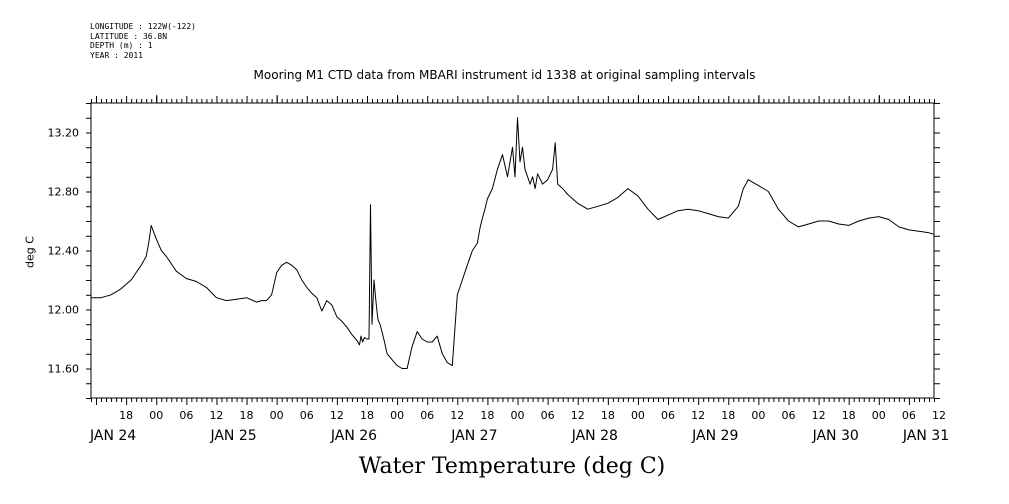 The image size is (1009, 504). What do you see at coordinates (64, 310) in the screenshot?
I see `y-tick-label: 12.00` at bounding box center [64, 310].